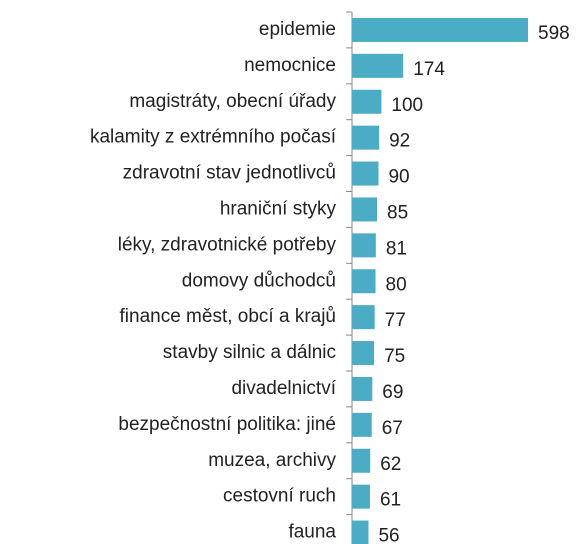 This screenshot has width=588, height=544. Describe the element at coordinates (394, 356) in the screenshot. I see `value-label: 75` at that location.